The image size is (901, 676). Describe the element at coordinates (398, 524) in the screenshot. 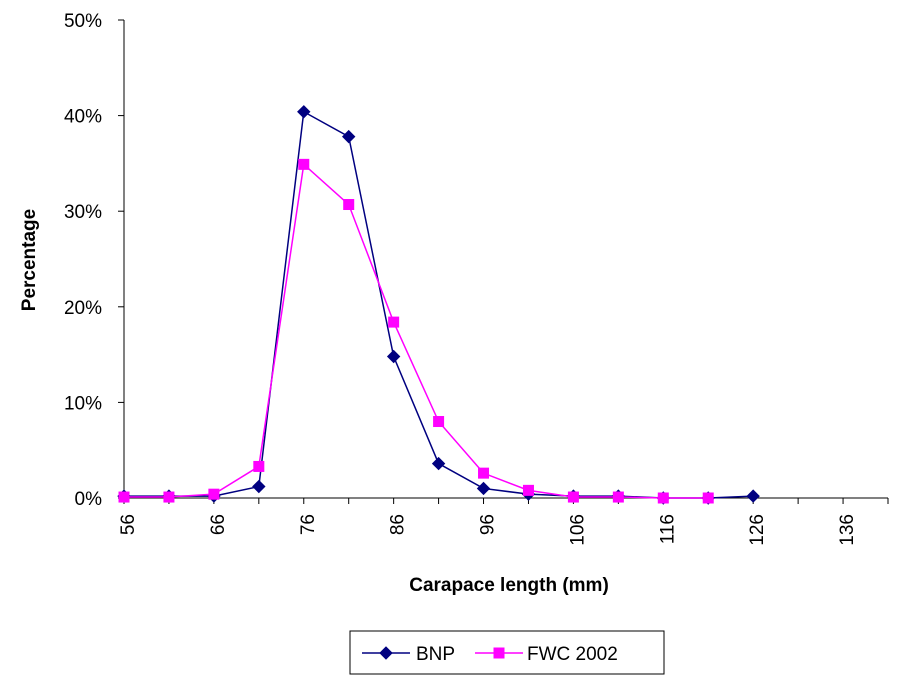

I see `x-tick-label: 86` at that location.